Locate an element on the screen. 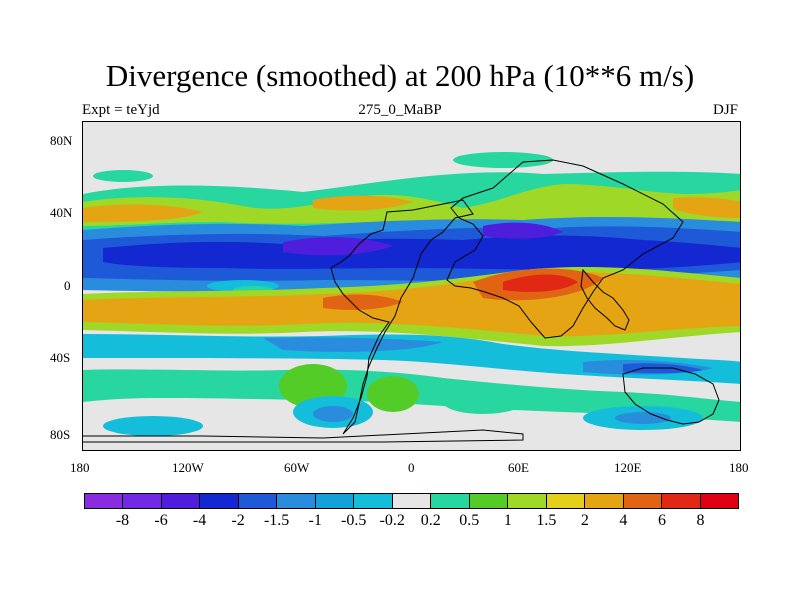  colorbar-label: 8 is located at coordinates (700, 520).